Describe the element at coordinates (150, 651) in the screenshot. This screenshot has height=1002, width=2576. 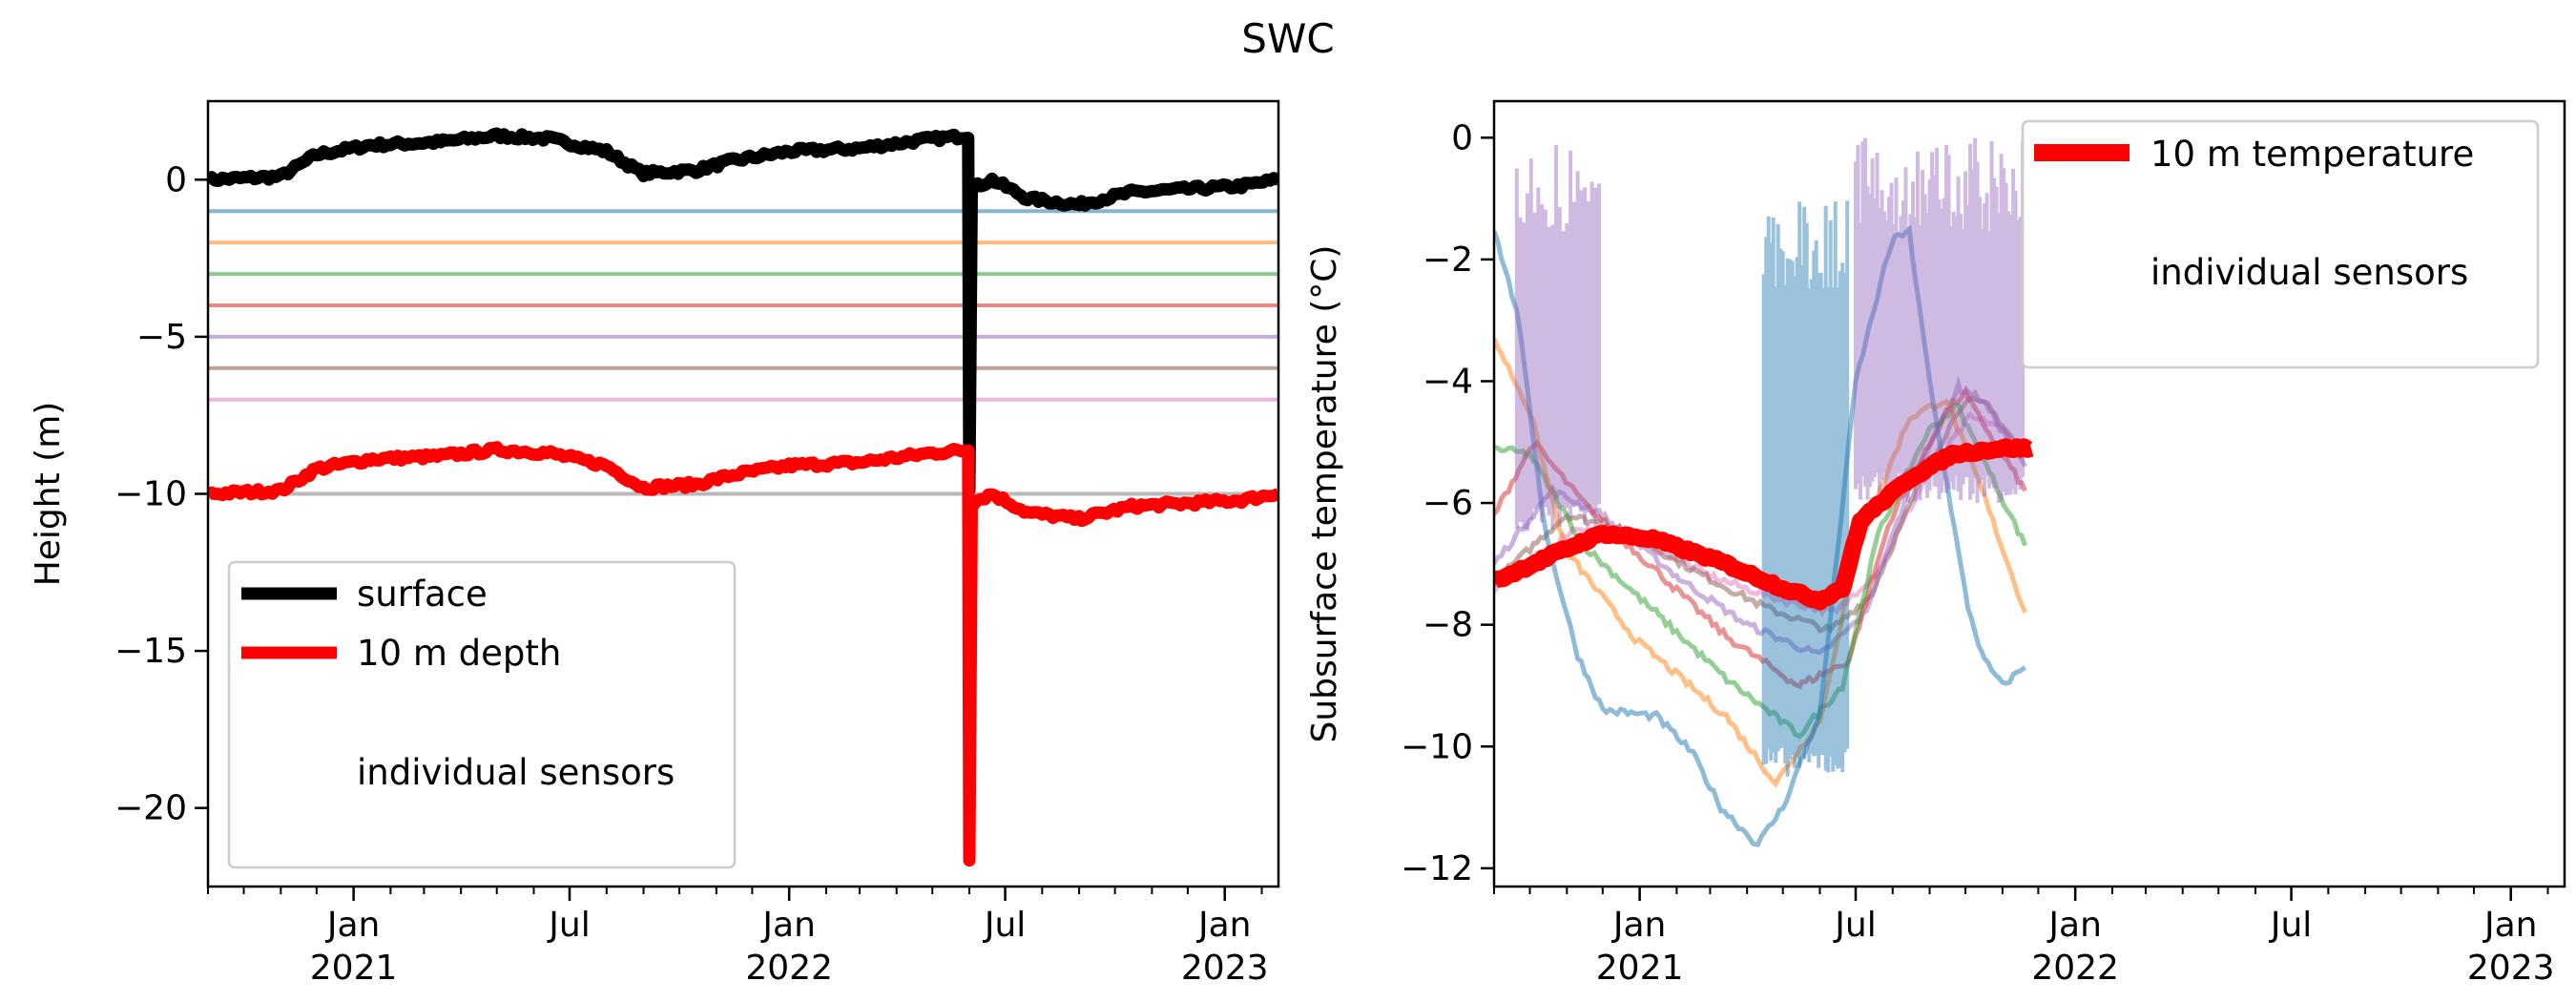
I see `y-tick-label: −15` at that location.